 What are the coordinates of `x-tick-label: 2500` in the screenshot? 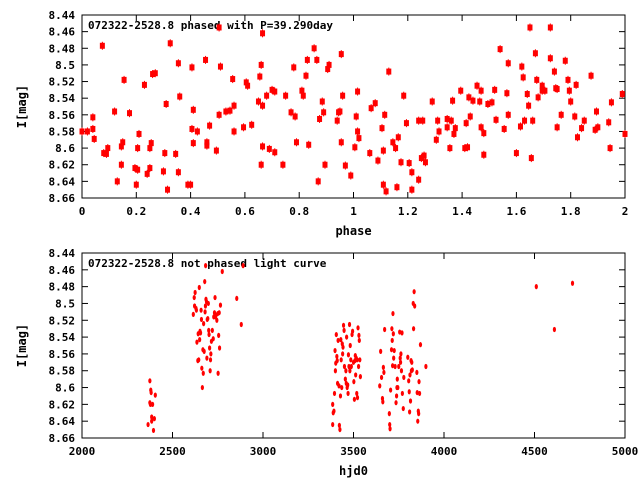 It's located at (172, 451).